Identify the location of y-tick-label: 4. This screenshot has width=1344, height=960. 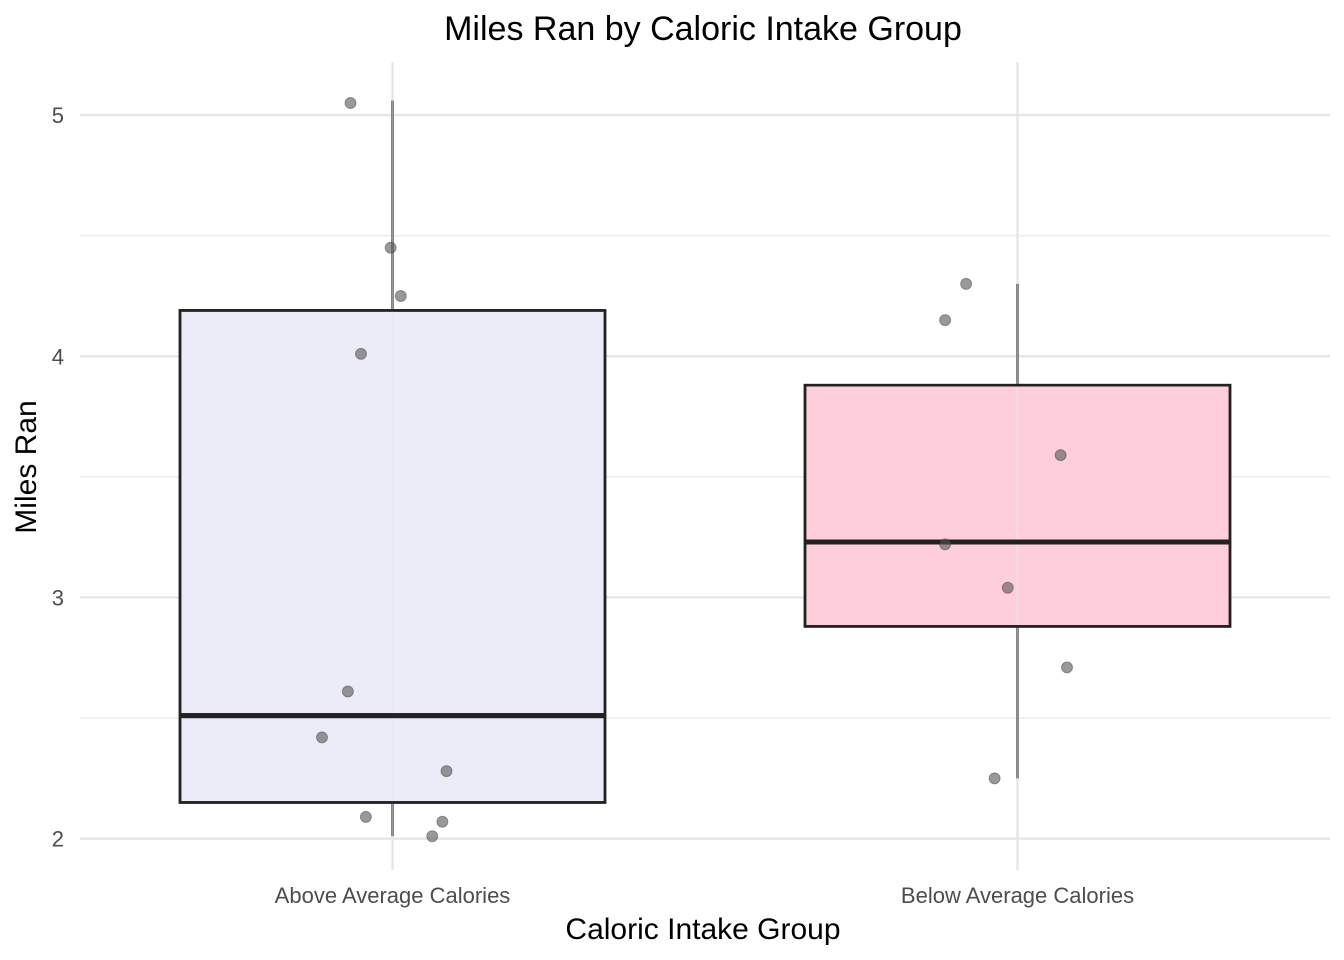
(58, 356).